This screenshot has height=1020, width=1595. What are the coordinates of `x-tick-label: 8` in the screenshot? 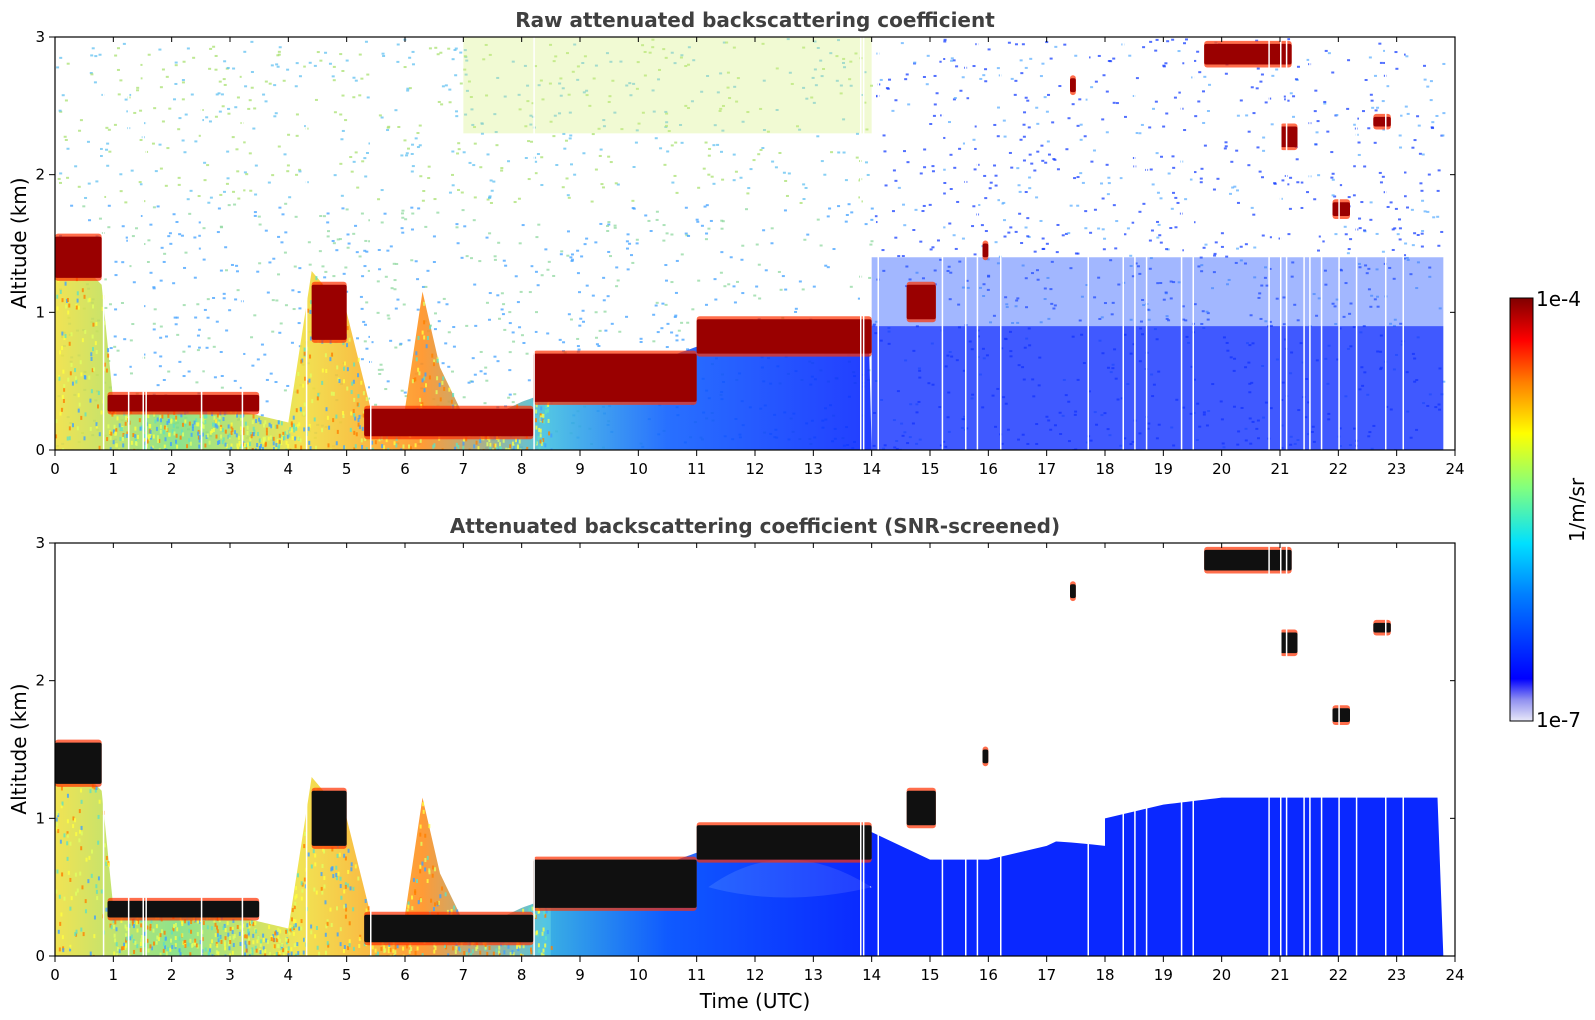 It's located at (522, 975).